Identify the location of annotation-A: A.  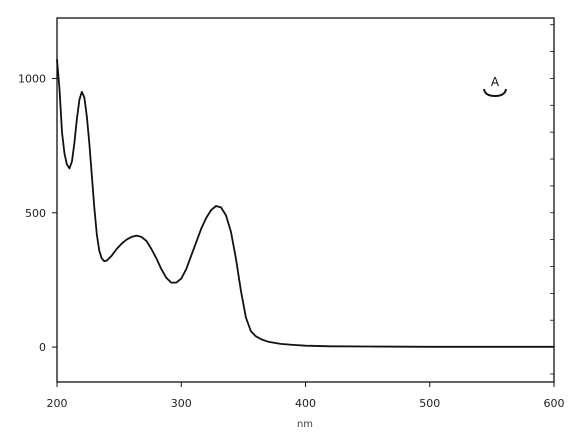
(495, 86).